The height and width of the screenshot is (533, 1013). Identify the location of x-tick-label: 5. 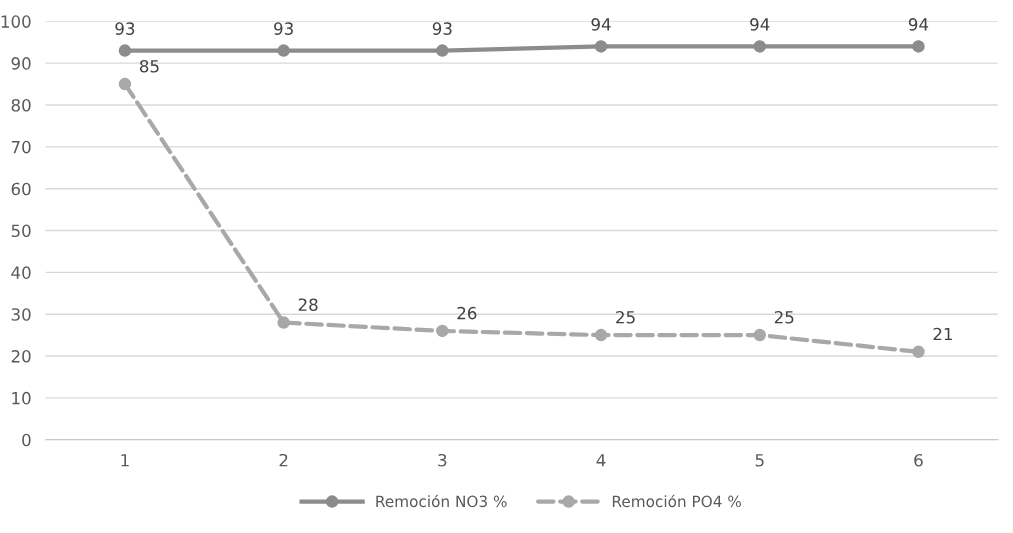
(759, 460).